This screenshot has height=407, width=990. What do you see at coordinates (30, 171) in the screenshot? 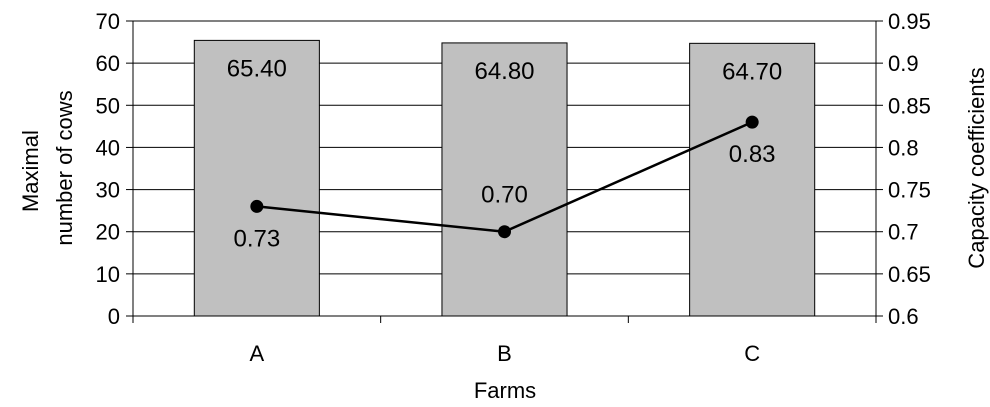
I see `y-axis-title-line-1: Maximal` at bounding box center [30, 171].